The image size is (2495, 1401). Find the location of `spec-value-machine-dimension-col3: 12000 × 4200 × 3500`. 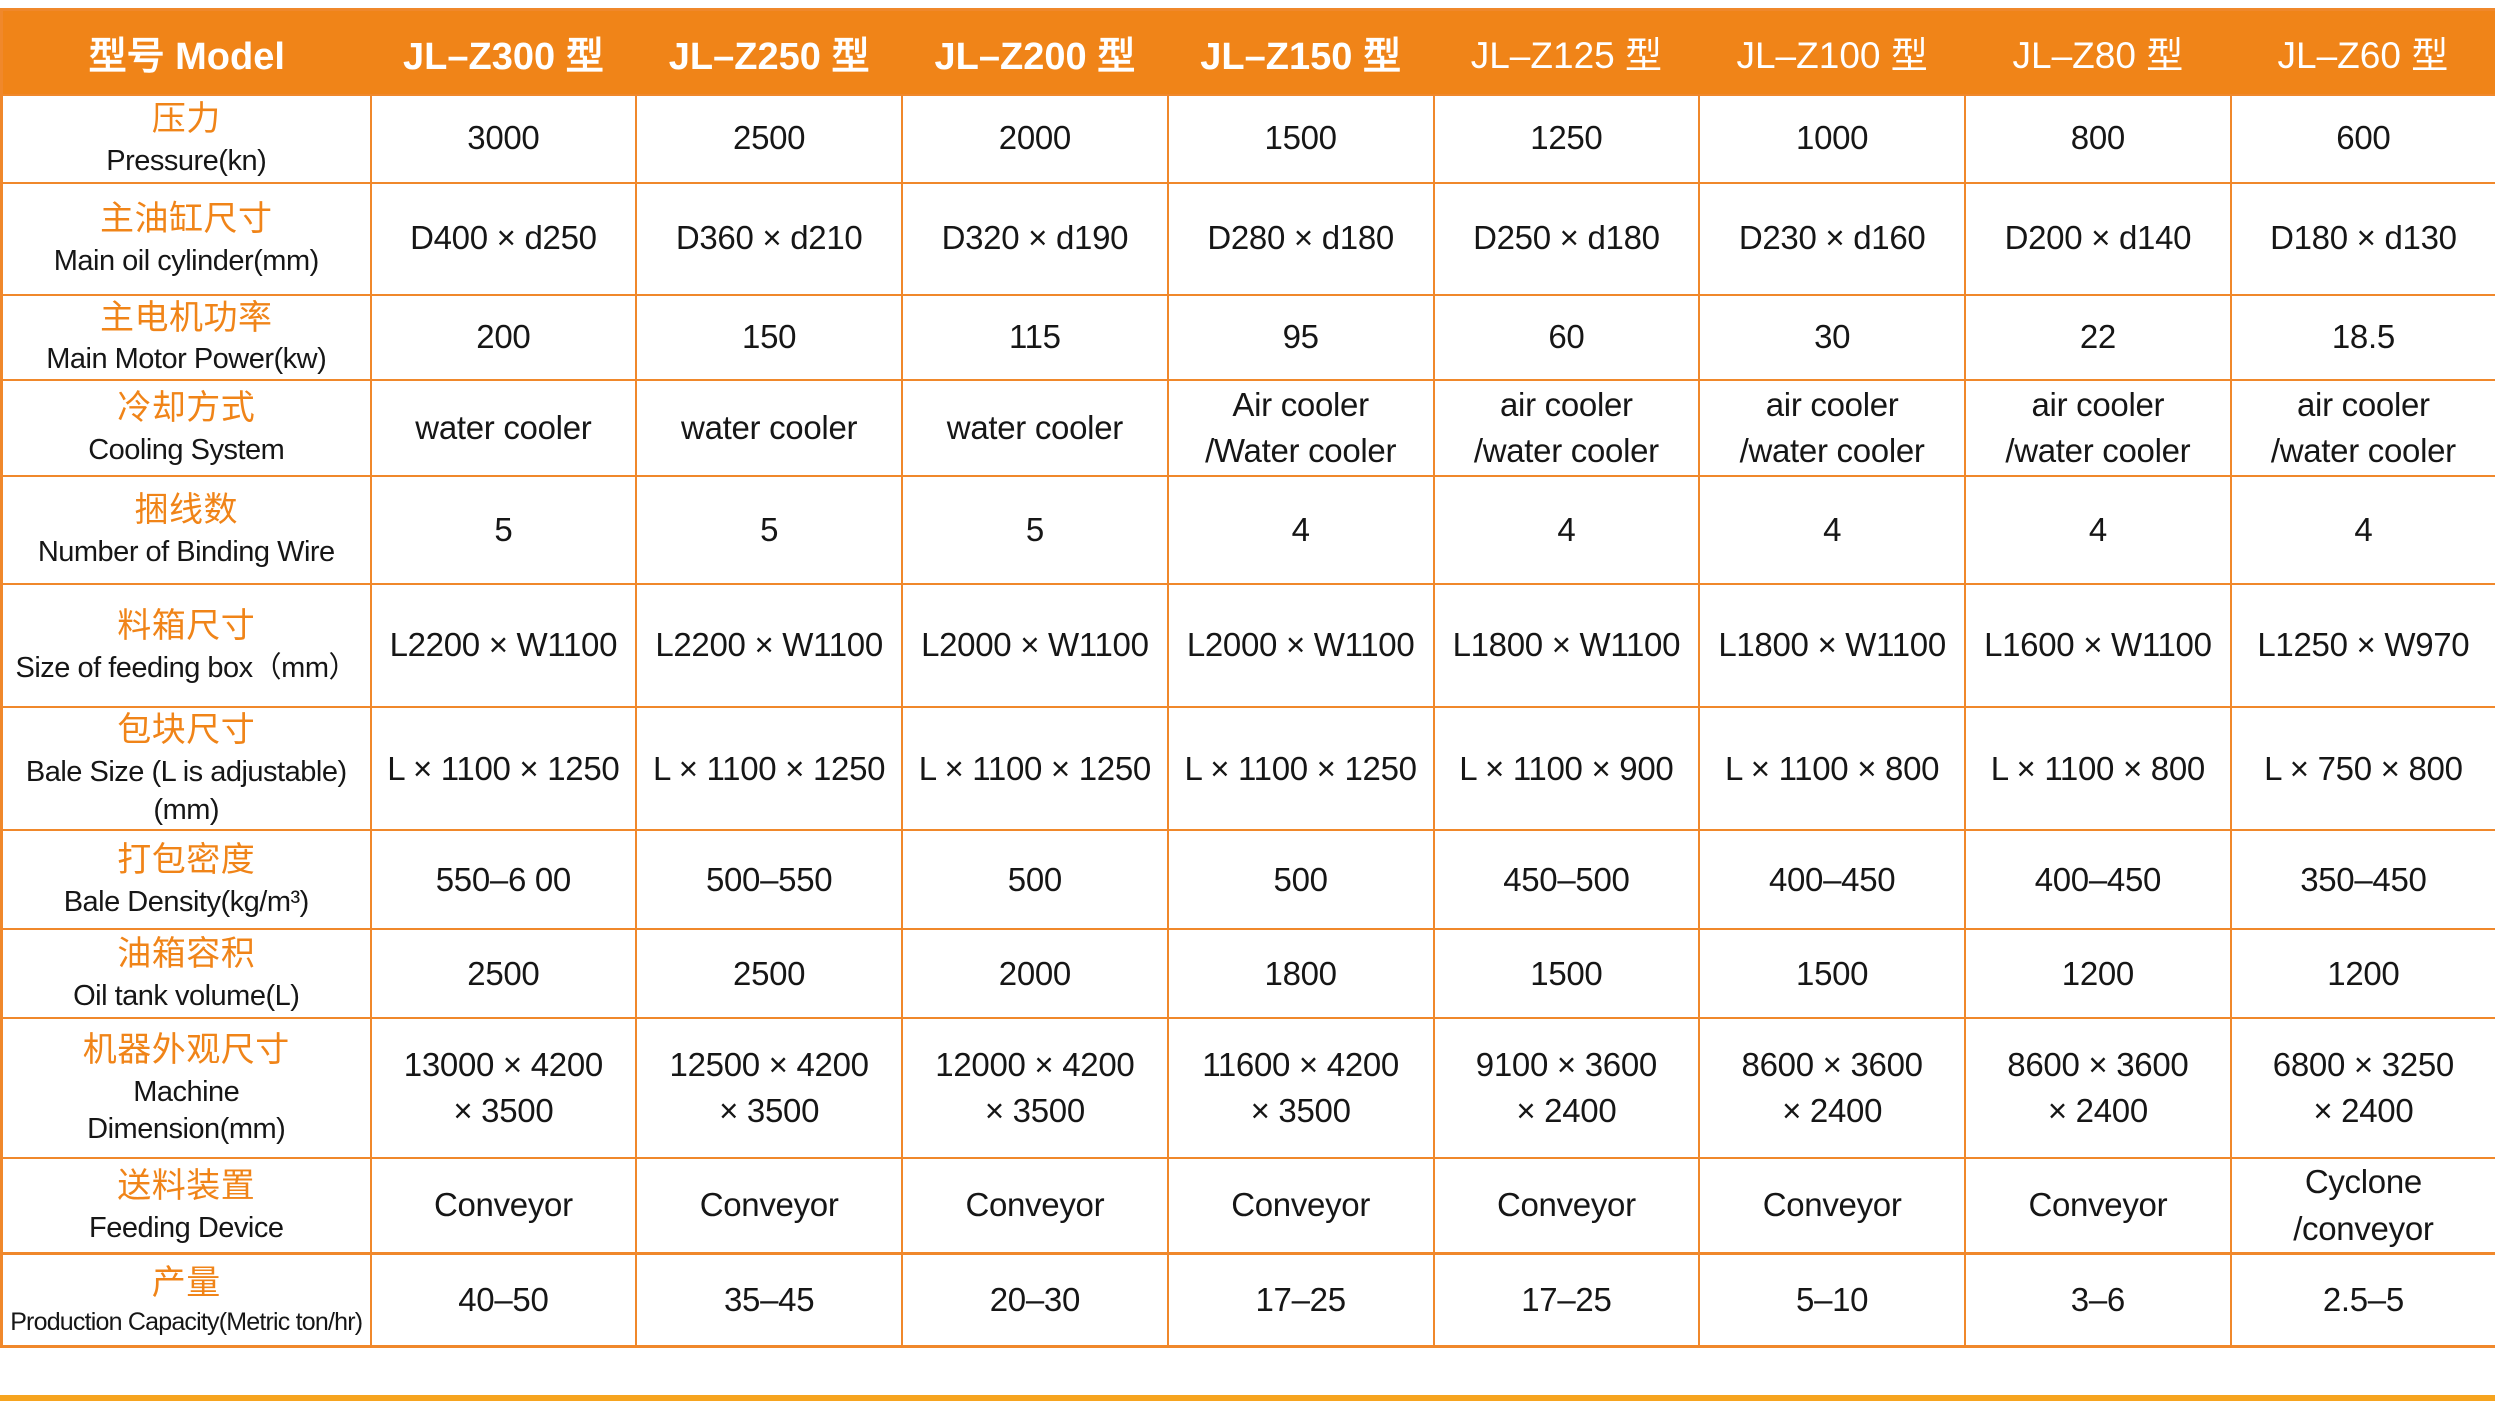

spec-value-machine-dimension-col3: 12000 × 4200 × 3500 is located at coordinates (1035, 1088).